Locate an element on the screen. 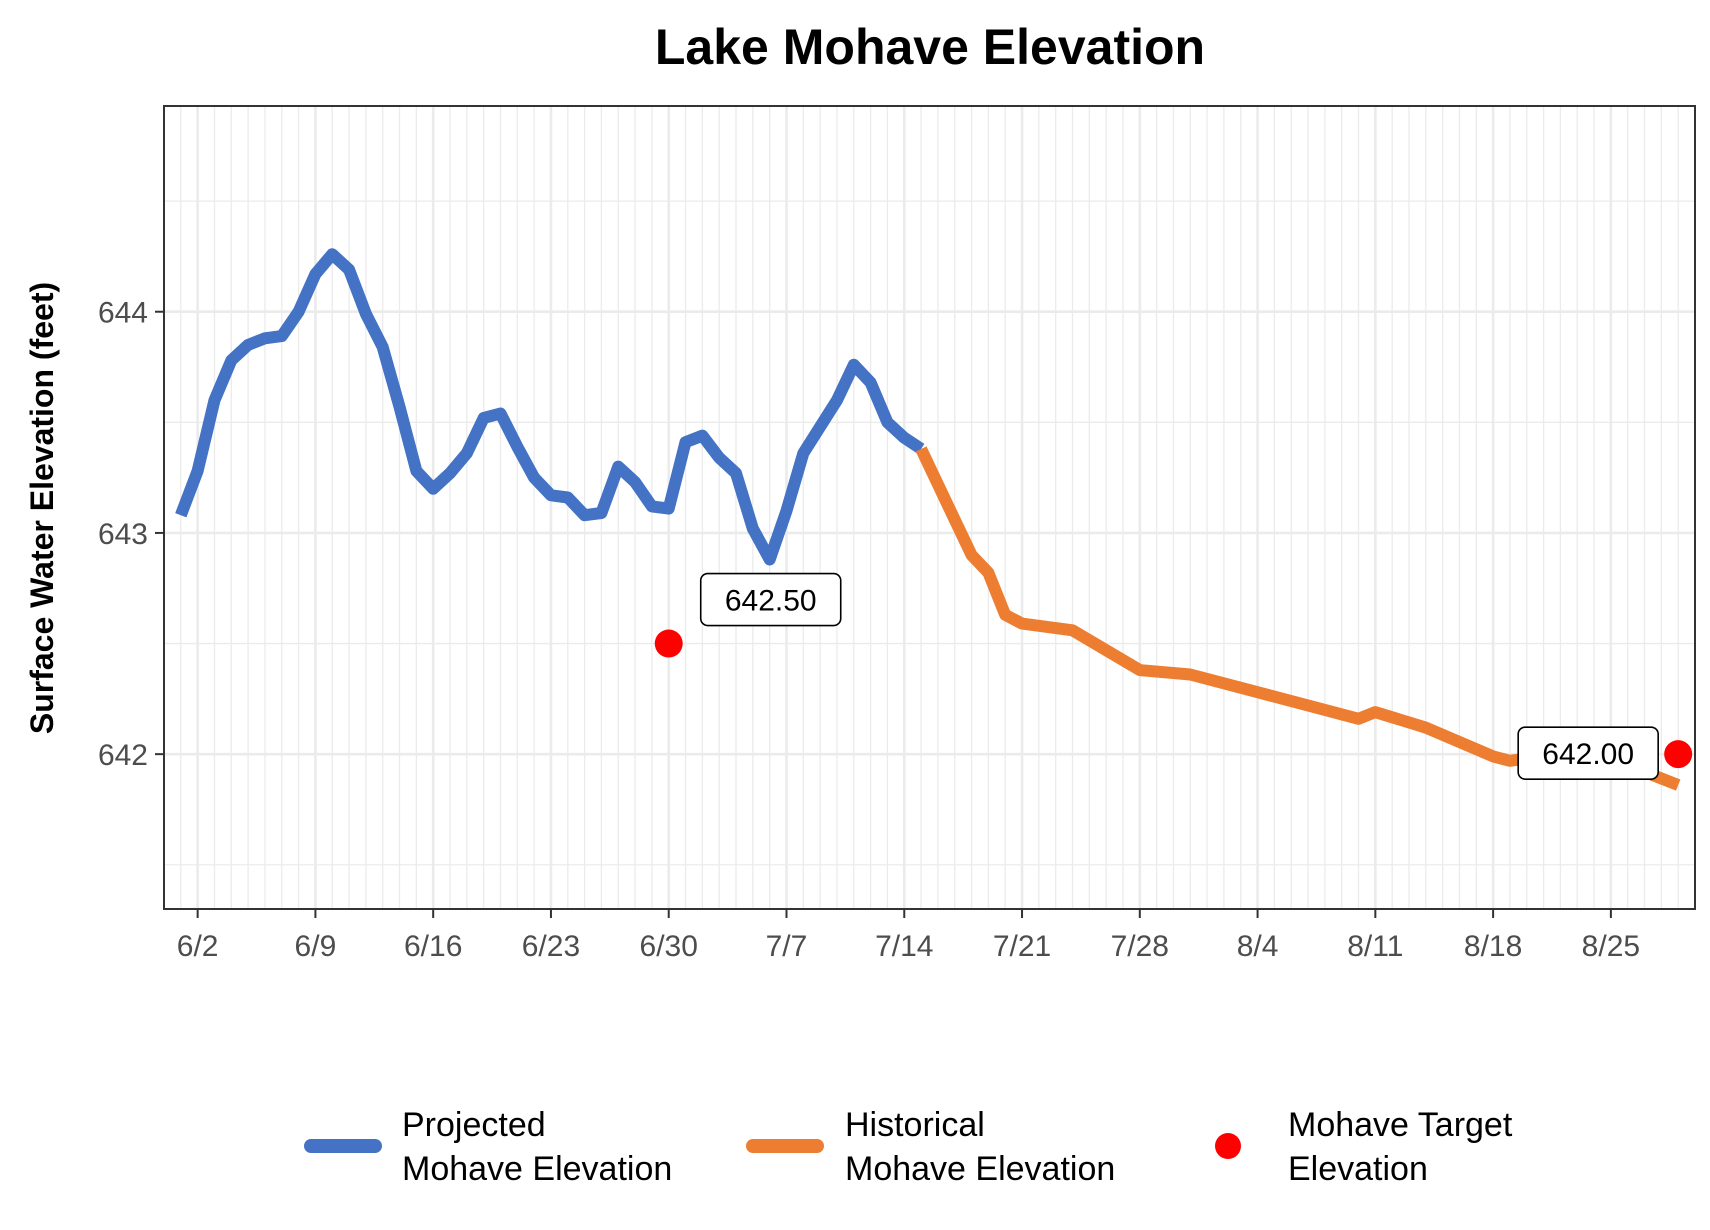 The width and height of the screenshot is (1710, 1230). x-tick-label: 8/18 is located at coordinates (1493, 946).